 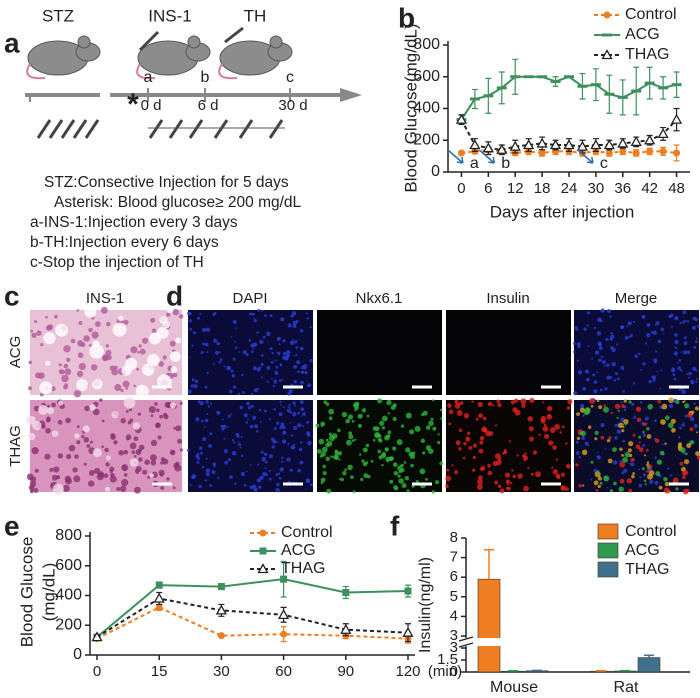 I want to click on legend-label: Control, so click(x=651, y=531).